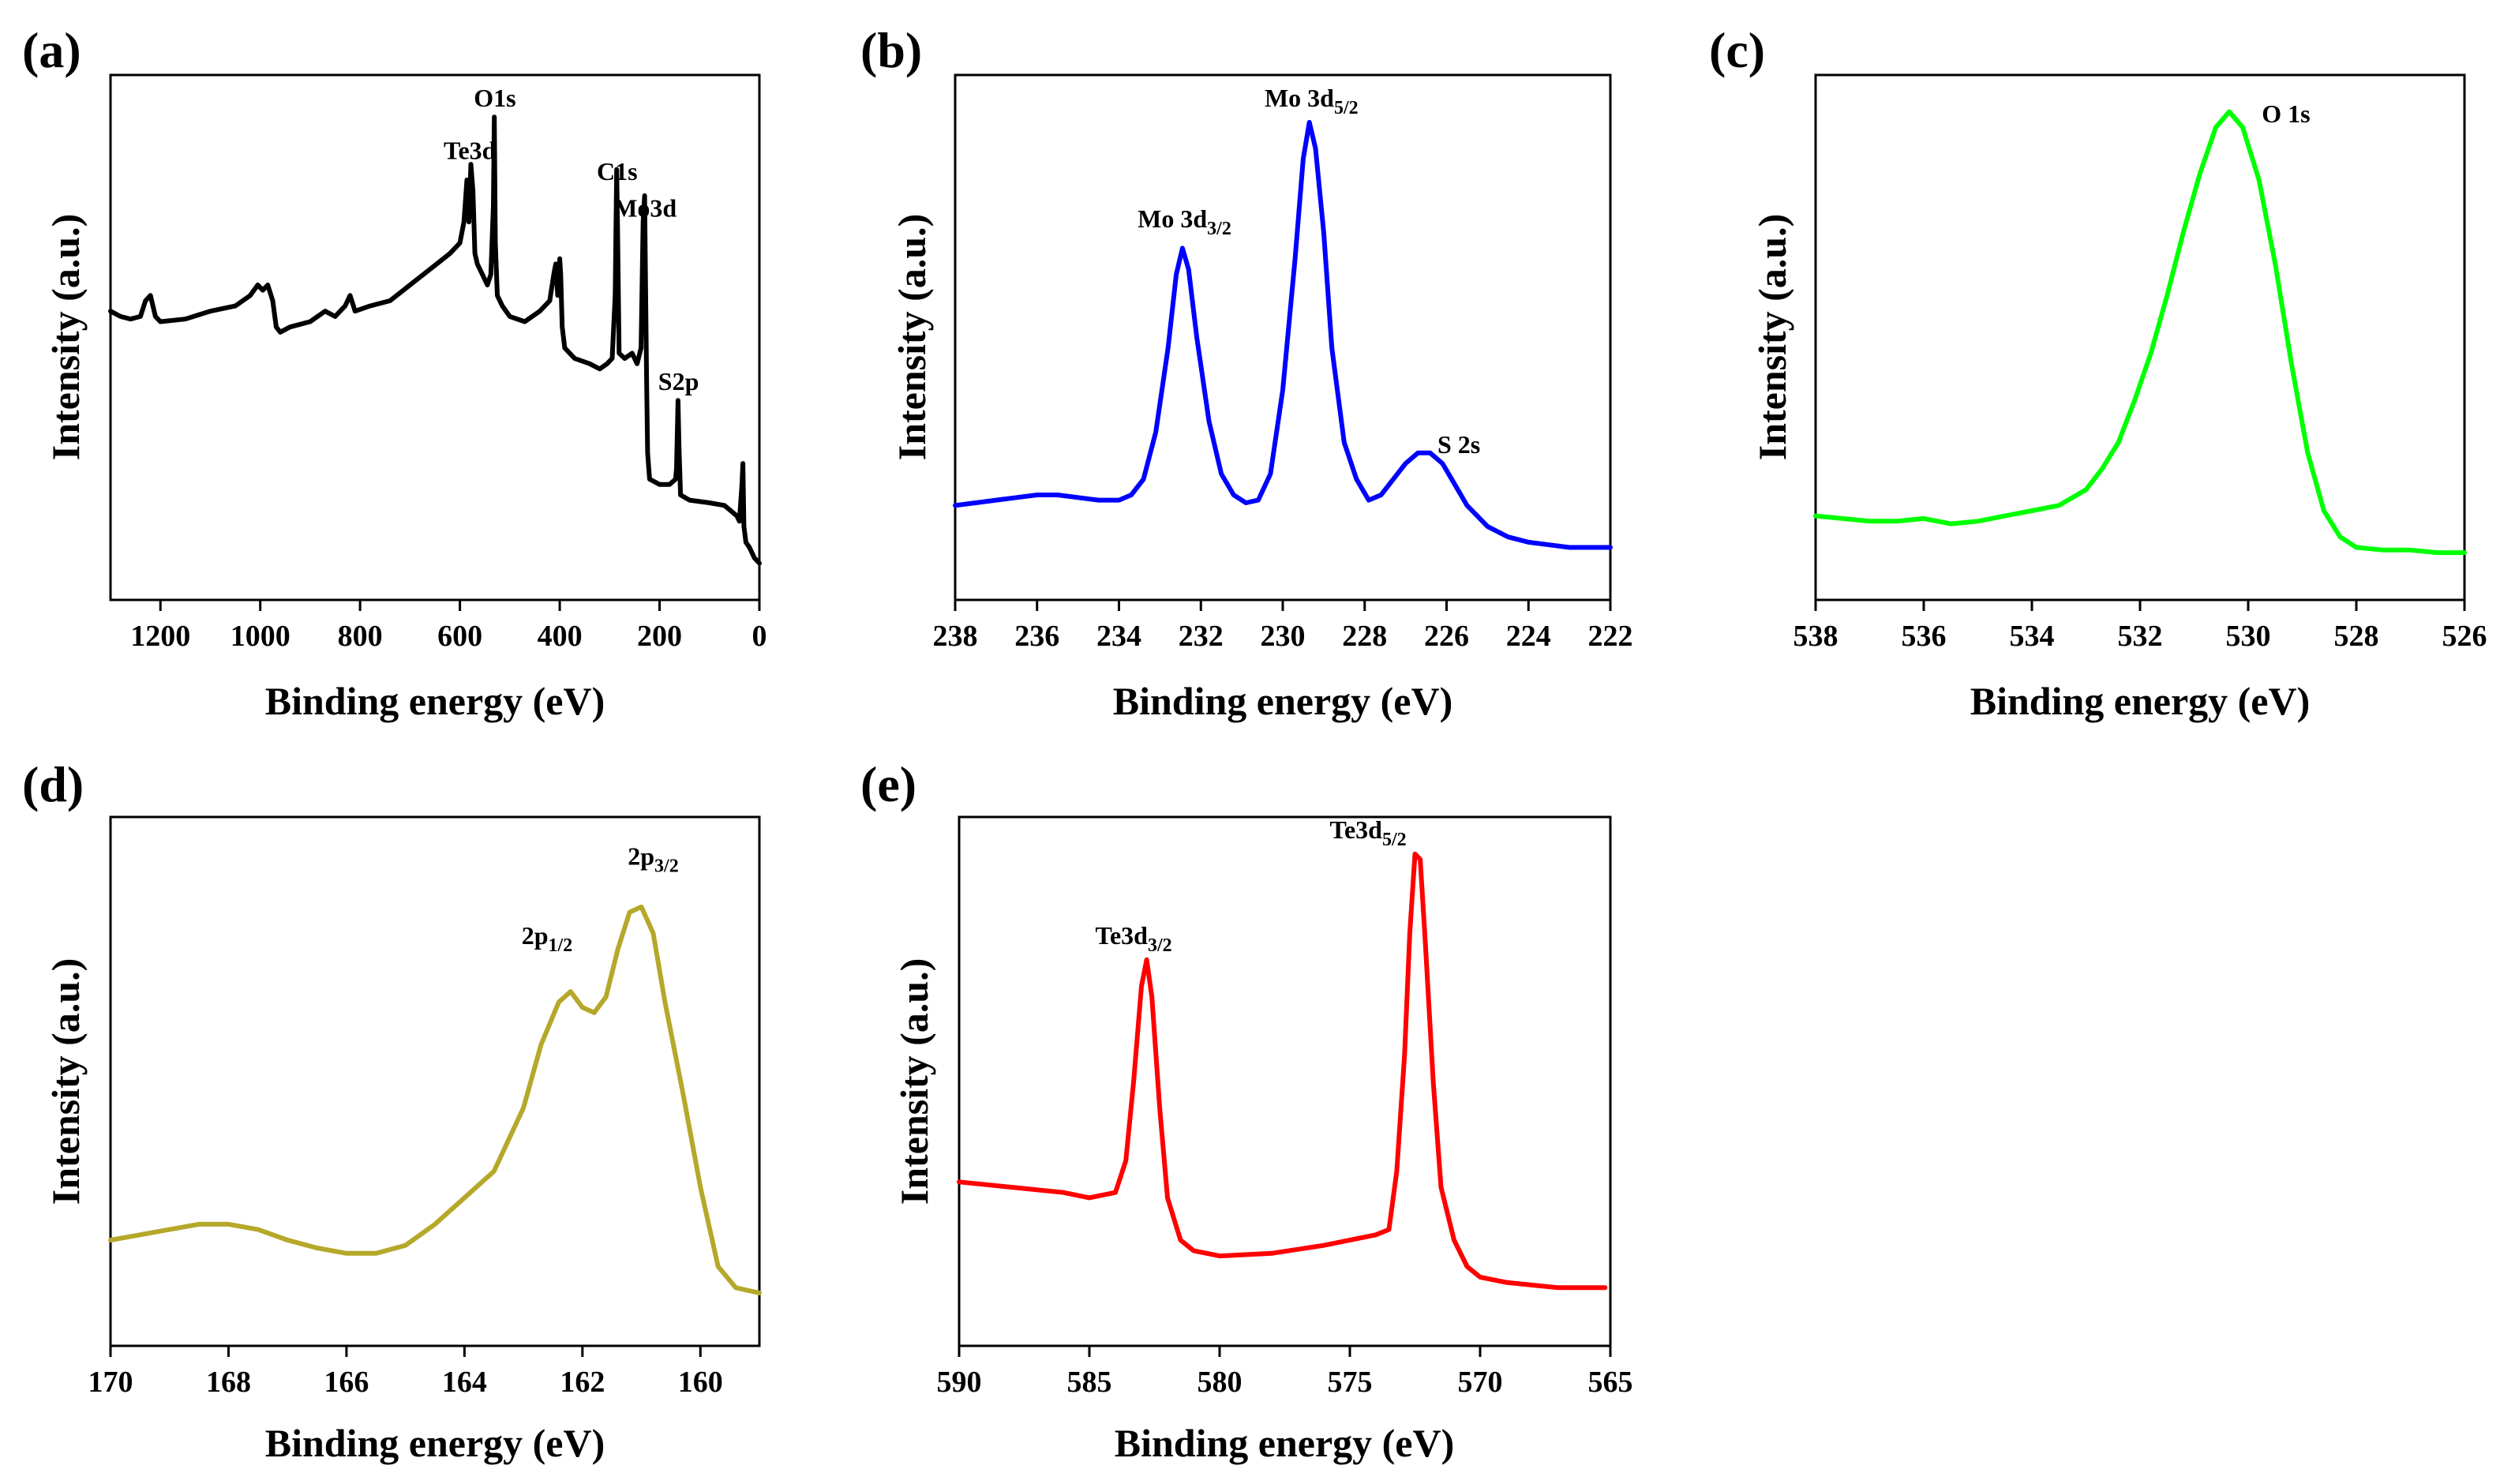 The width and height of the screenshot is (2515, 1484). What do you see at coordinates (2140, 636) in the screenshot?
I see `panel-c-ticklabels: 538 536 534 532 530 528 526` at bounding box center [2140, 636].